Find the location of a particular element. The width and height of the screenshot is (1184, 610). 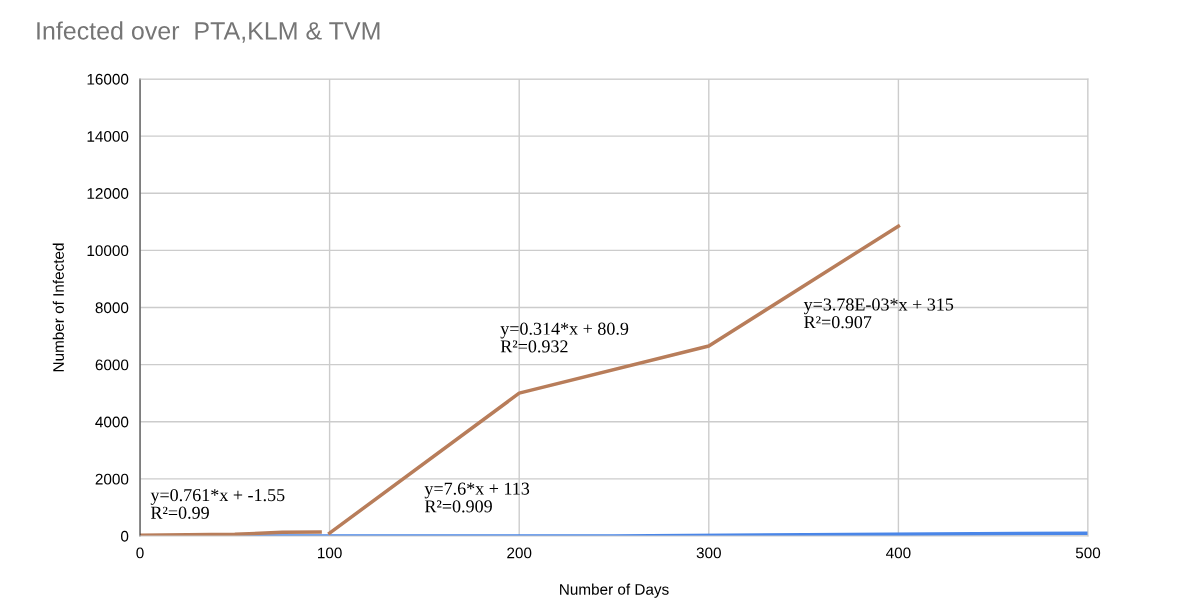

y-tick-label: 4000 is located at coordinates (112, 422).